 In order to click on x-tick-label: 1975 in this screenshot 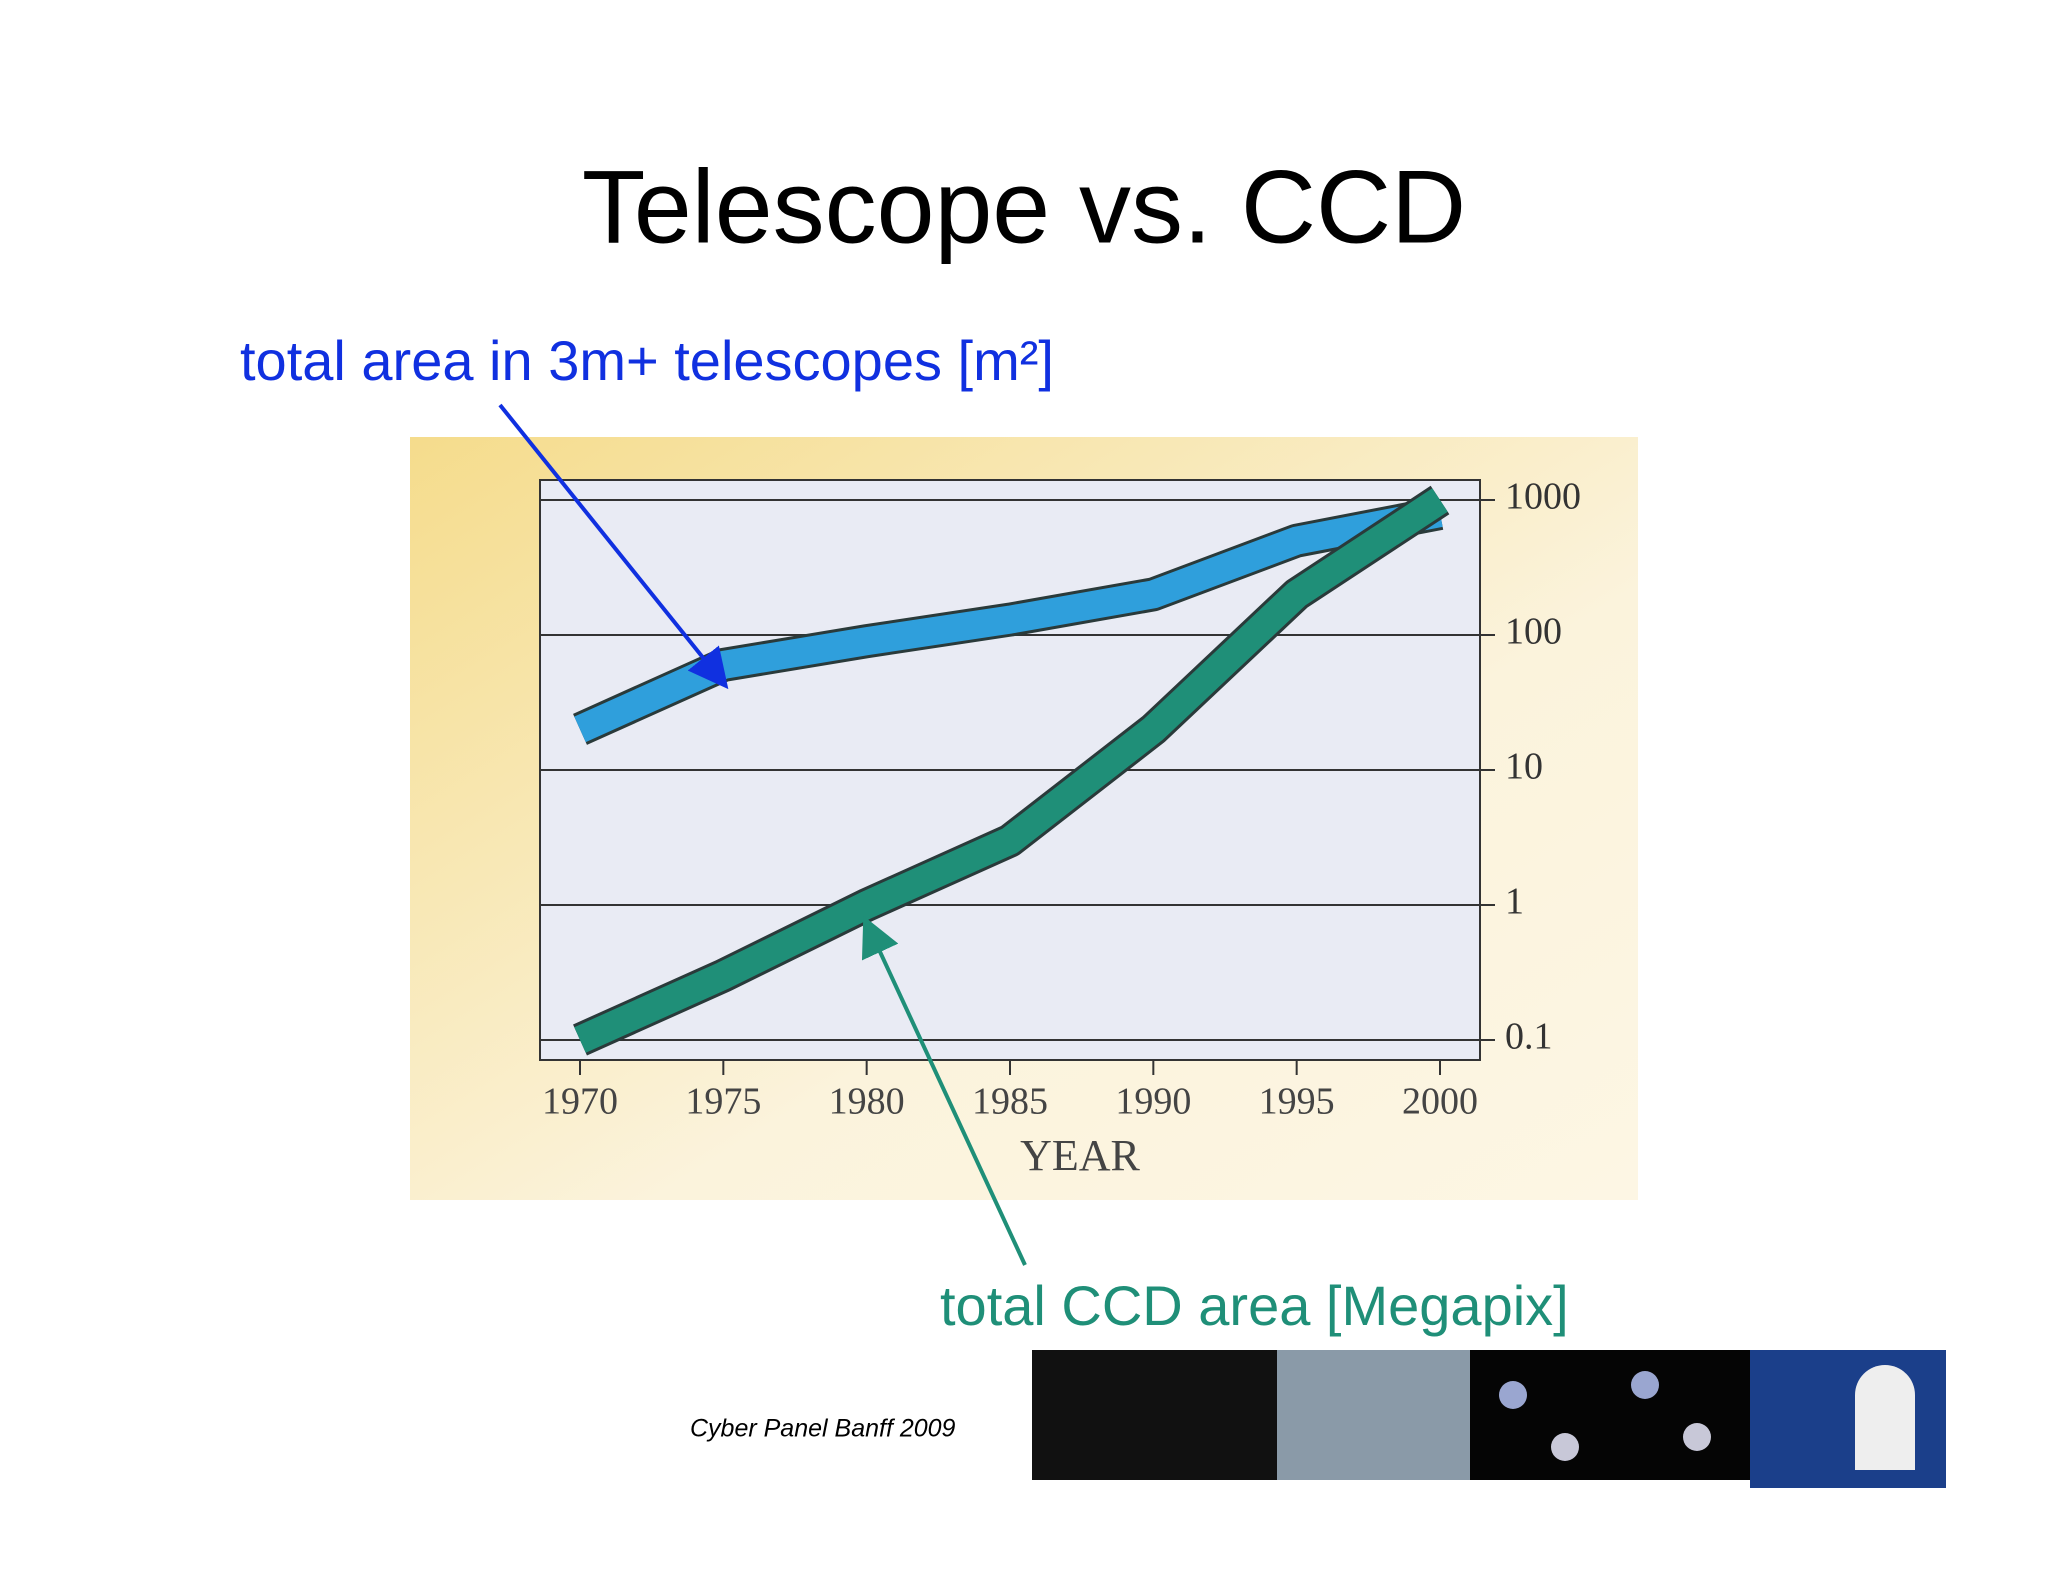, I will do `click(723, 1102)`.